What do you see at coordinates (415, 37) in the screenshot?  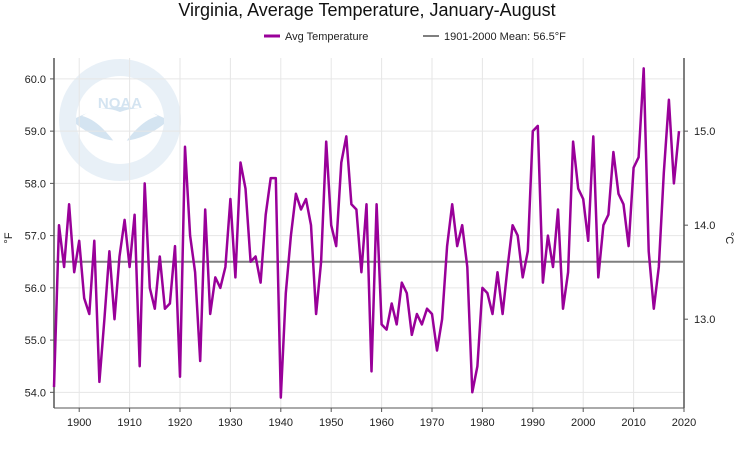 I see `legend: Avg Temperature 1901-2000 Mean: 56.5°F` at bounding box center [415, 37].